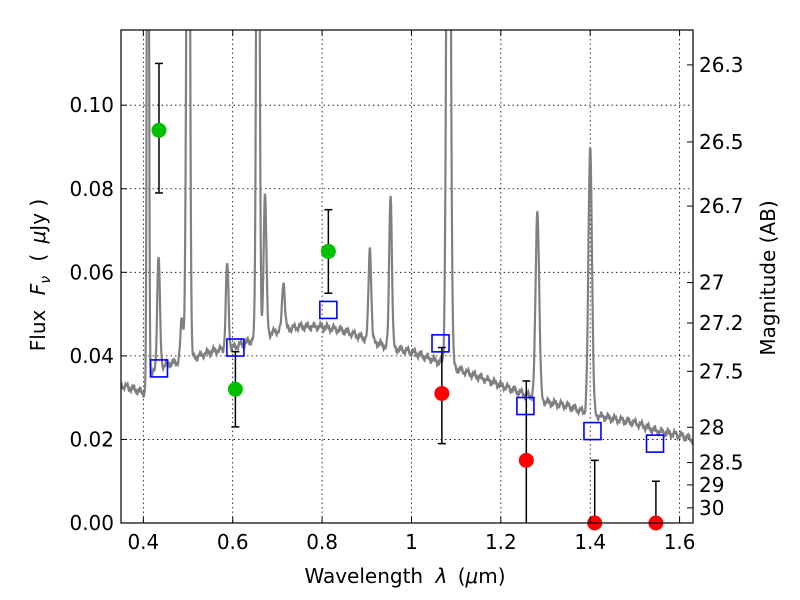 The width and height of the screenshot is (800, 600). What do you see at coordinates (38, 258) in the screenshot?
I see `y-axis-label-unit-open: (` at bounding box center [38, 258].